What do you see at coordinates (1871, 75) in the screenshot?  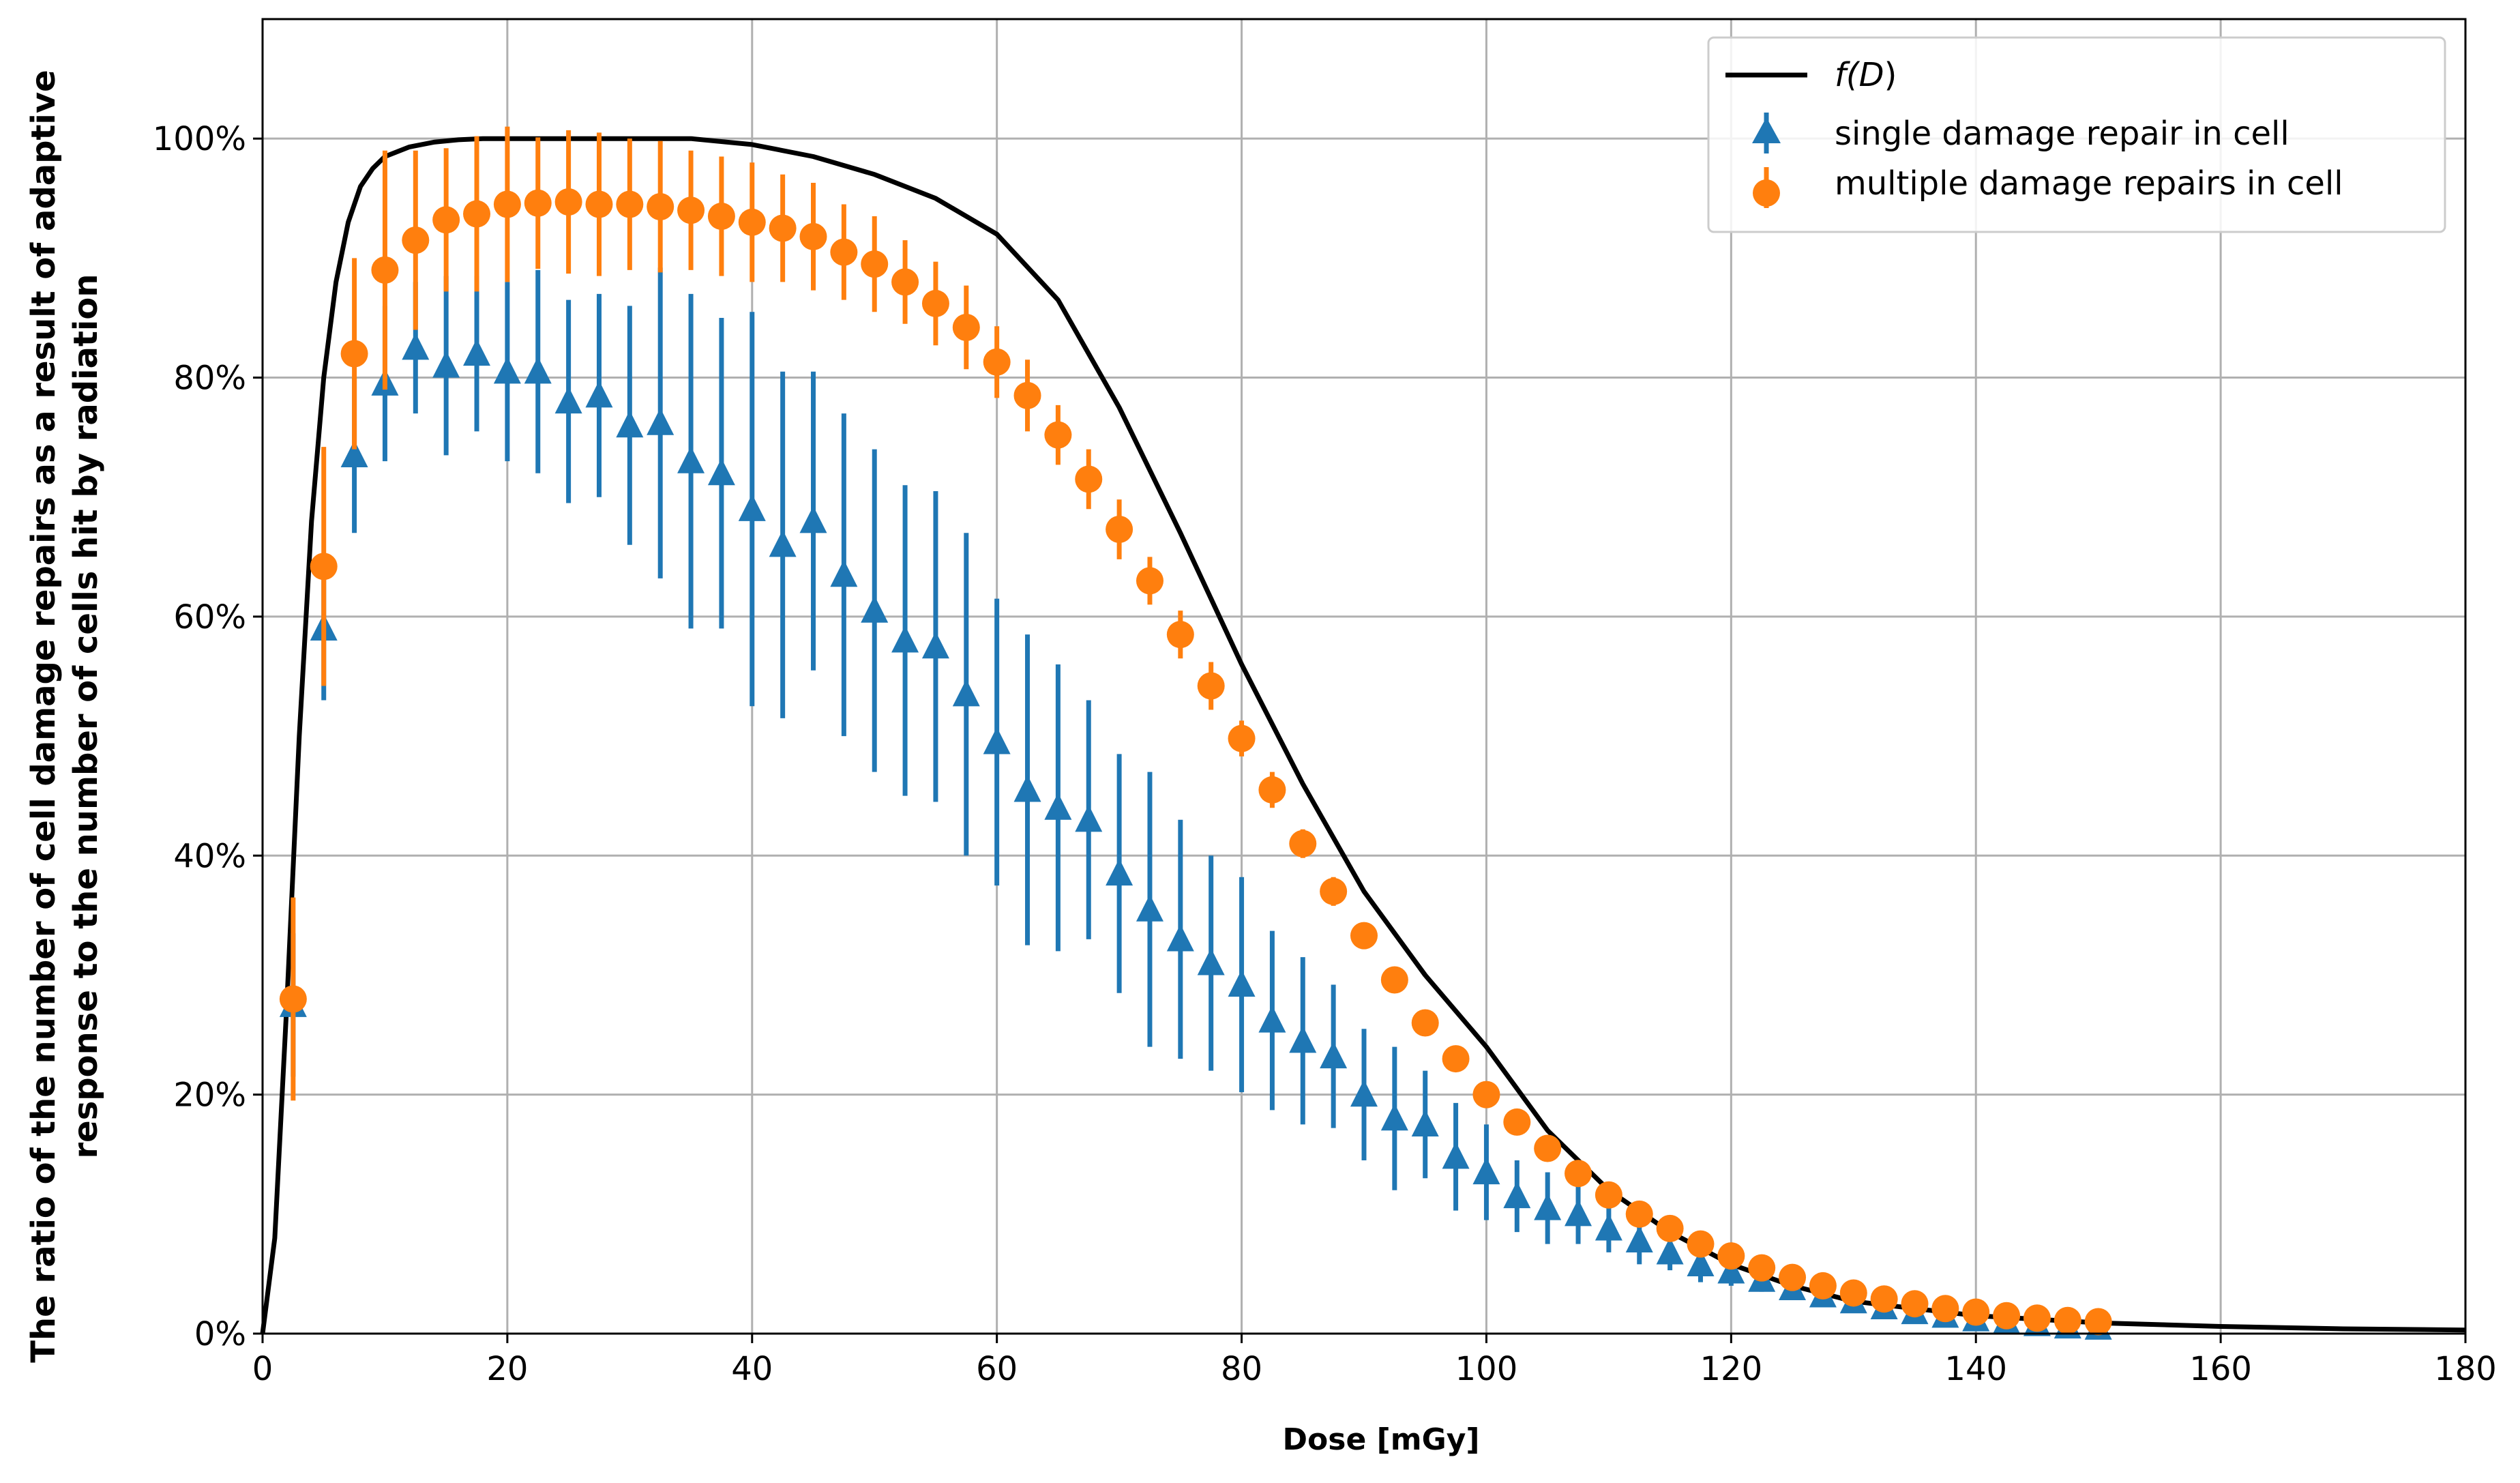 I see `legend-curve-var: D` at bounding box center [1871, 75].